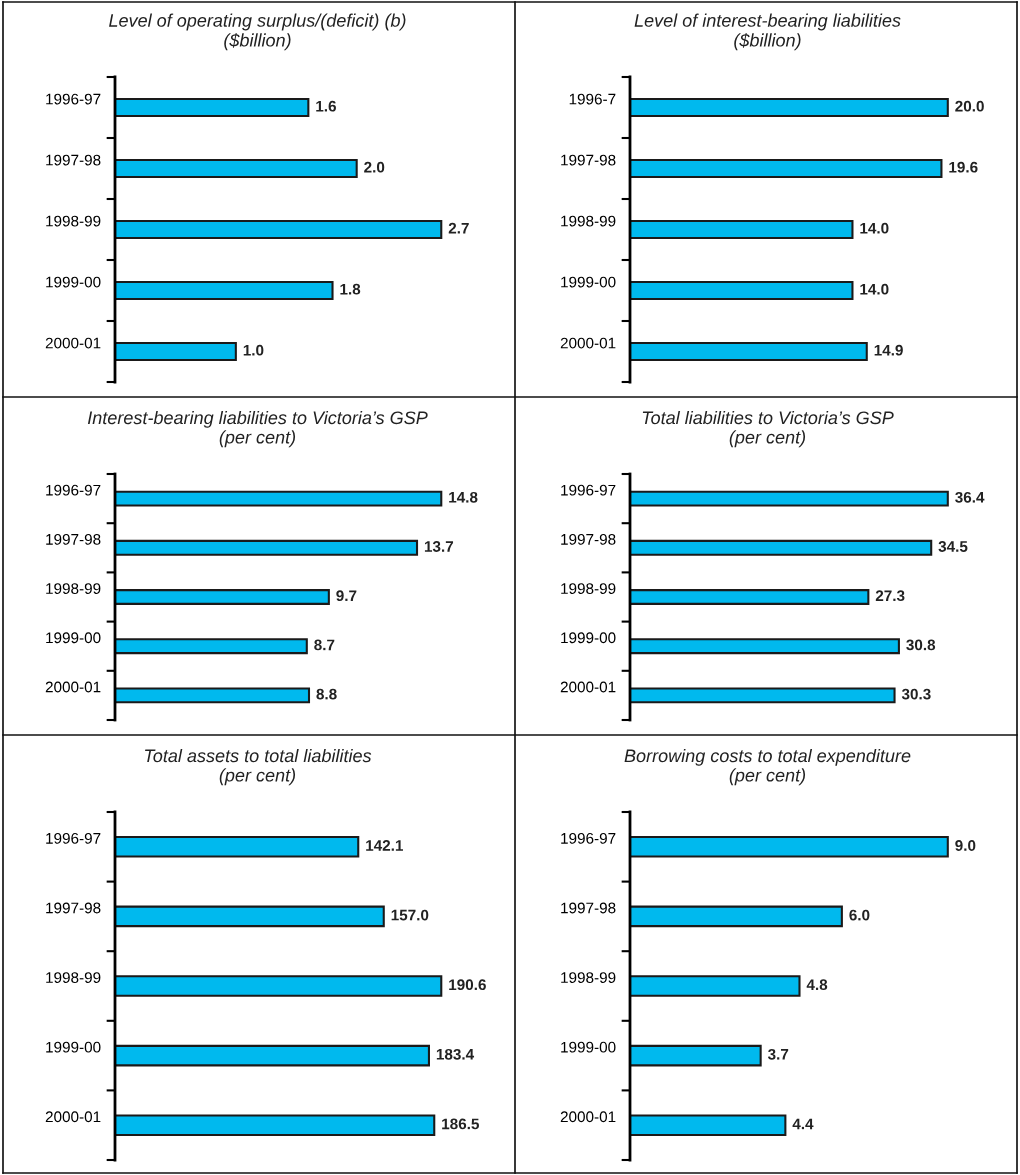 The image size is (1020, 1175). Describe the element at coordinates (890, 596) in the screenshot. I see `data-label: 27.3` at that location.